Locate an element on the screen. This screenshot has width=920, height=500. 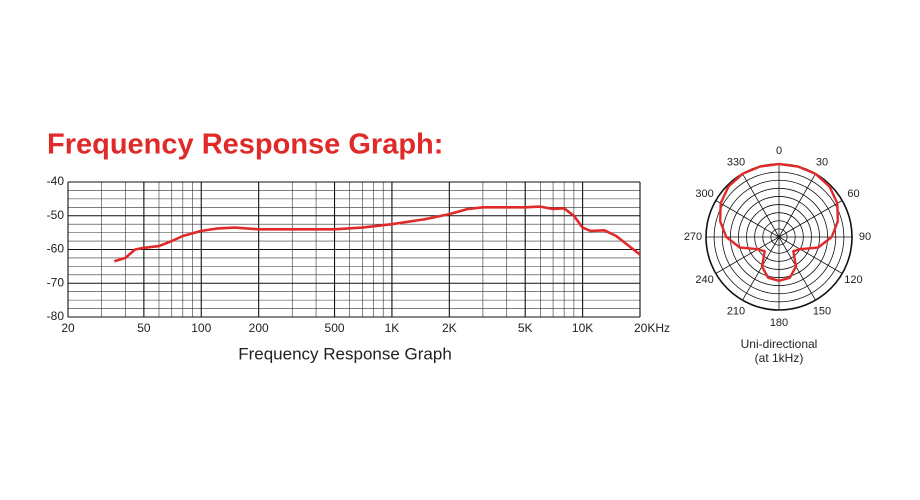
polar-title: Uni-directional is located at coordinates (779, 344).